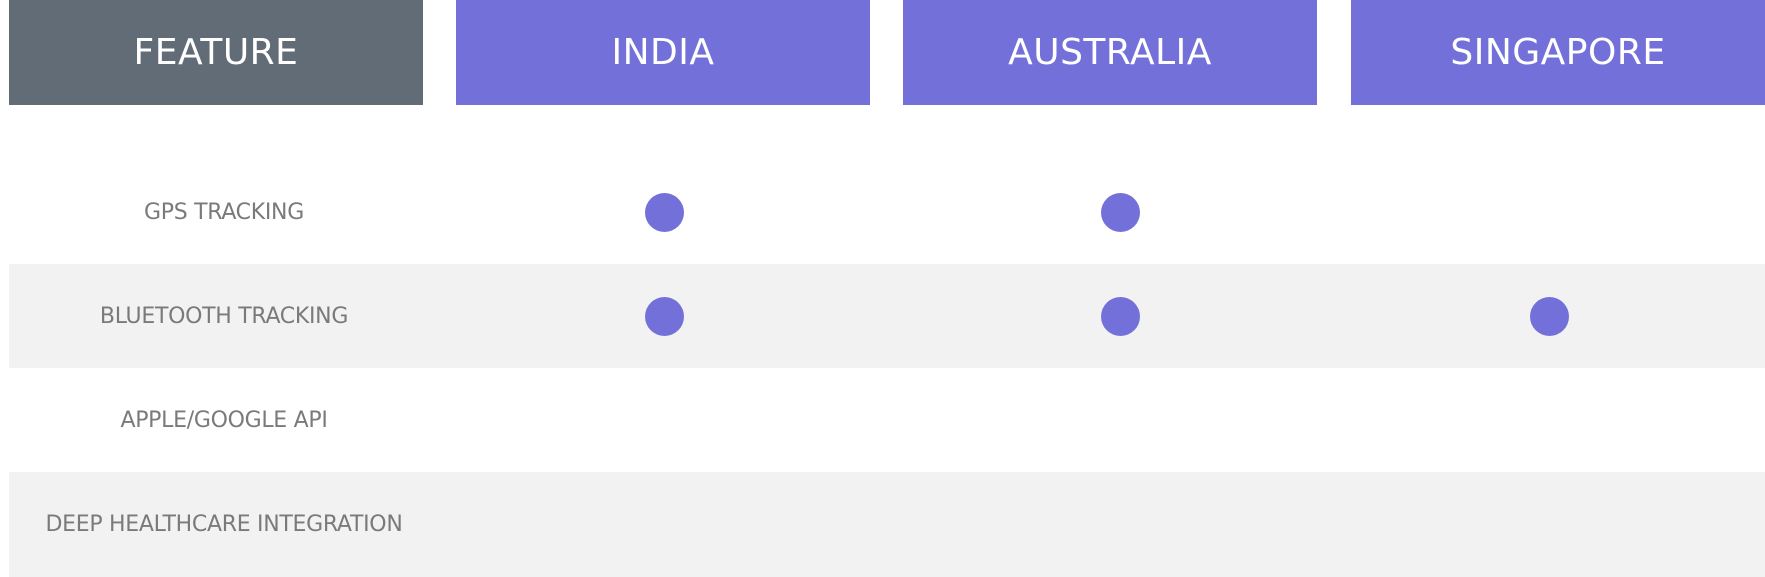 The image size is (1765, 577). I want to click on feature-header: FEATURE, so click(216, 52).